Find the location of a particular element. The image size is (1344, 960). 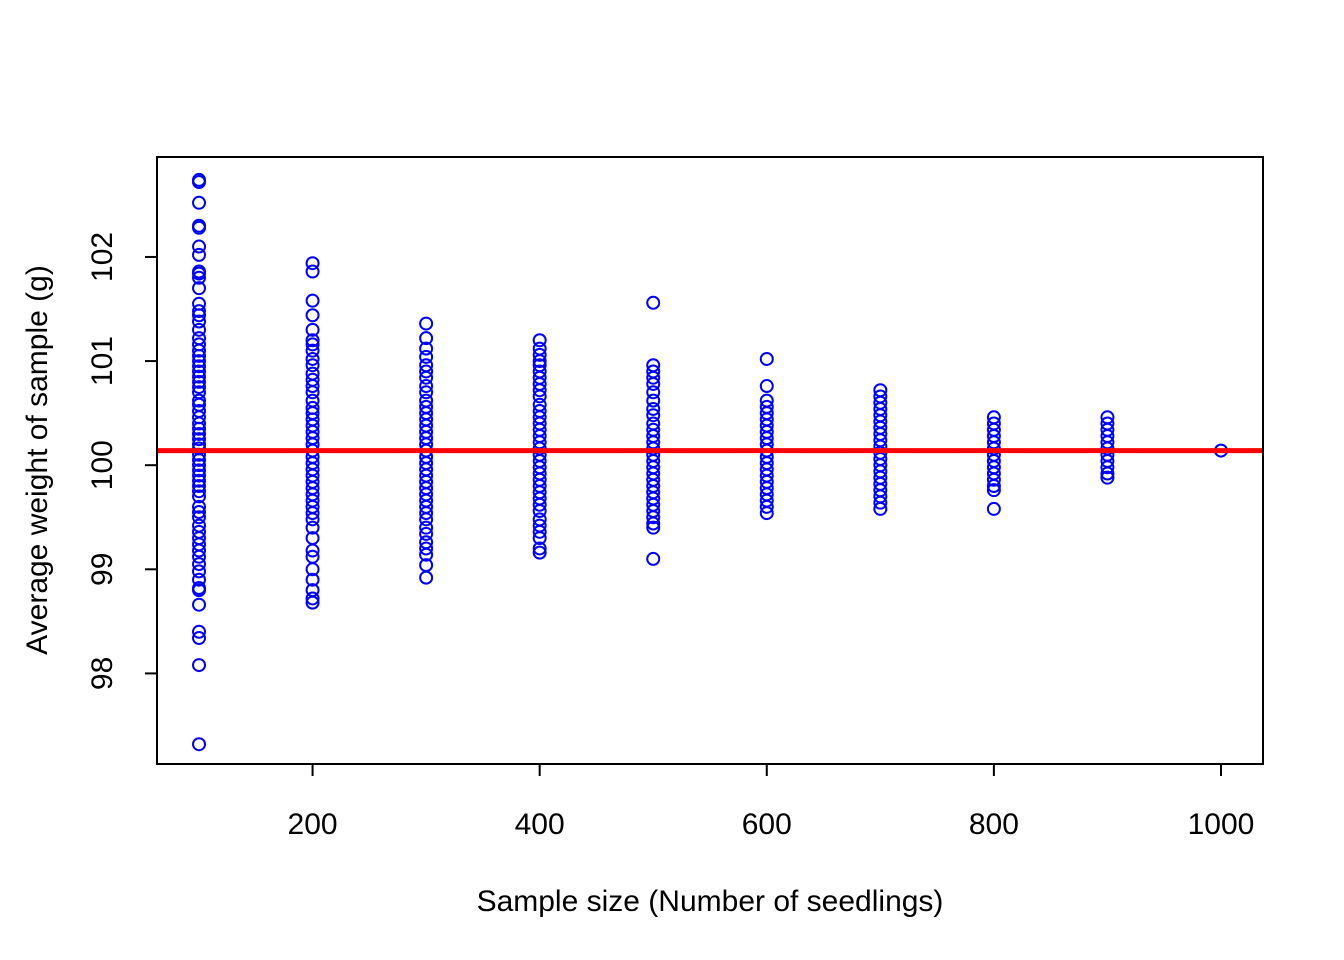

y-tick-label: 98 is located at coordinates (102, 673).